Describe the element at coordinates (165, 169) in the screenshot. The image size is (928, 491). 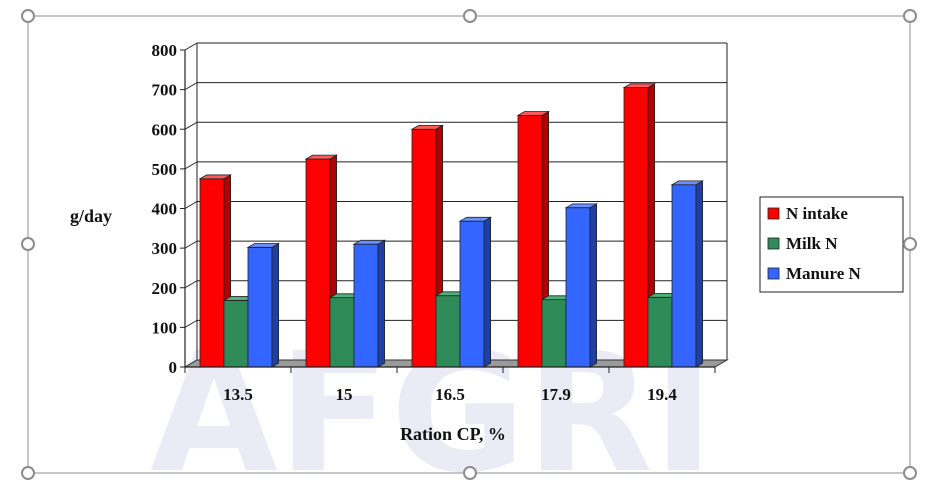
I see `y-tick-label: 500` at that location.